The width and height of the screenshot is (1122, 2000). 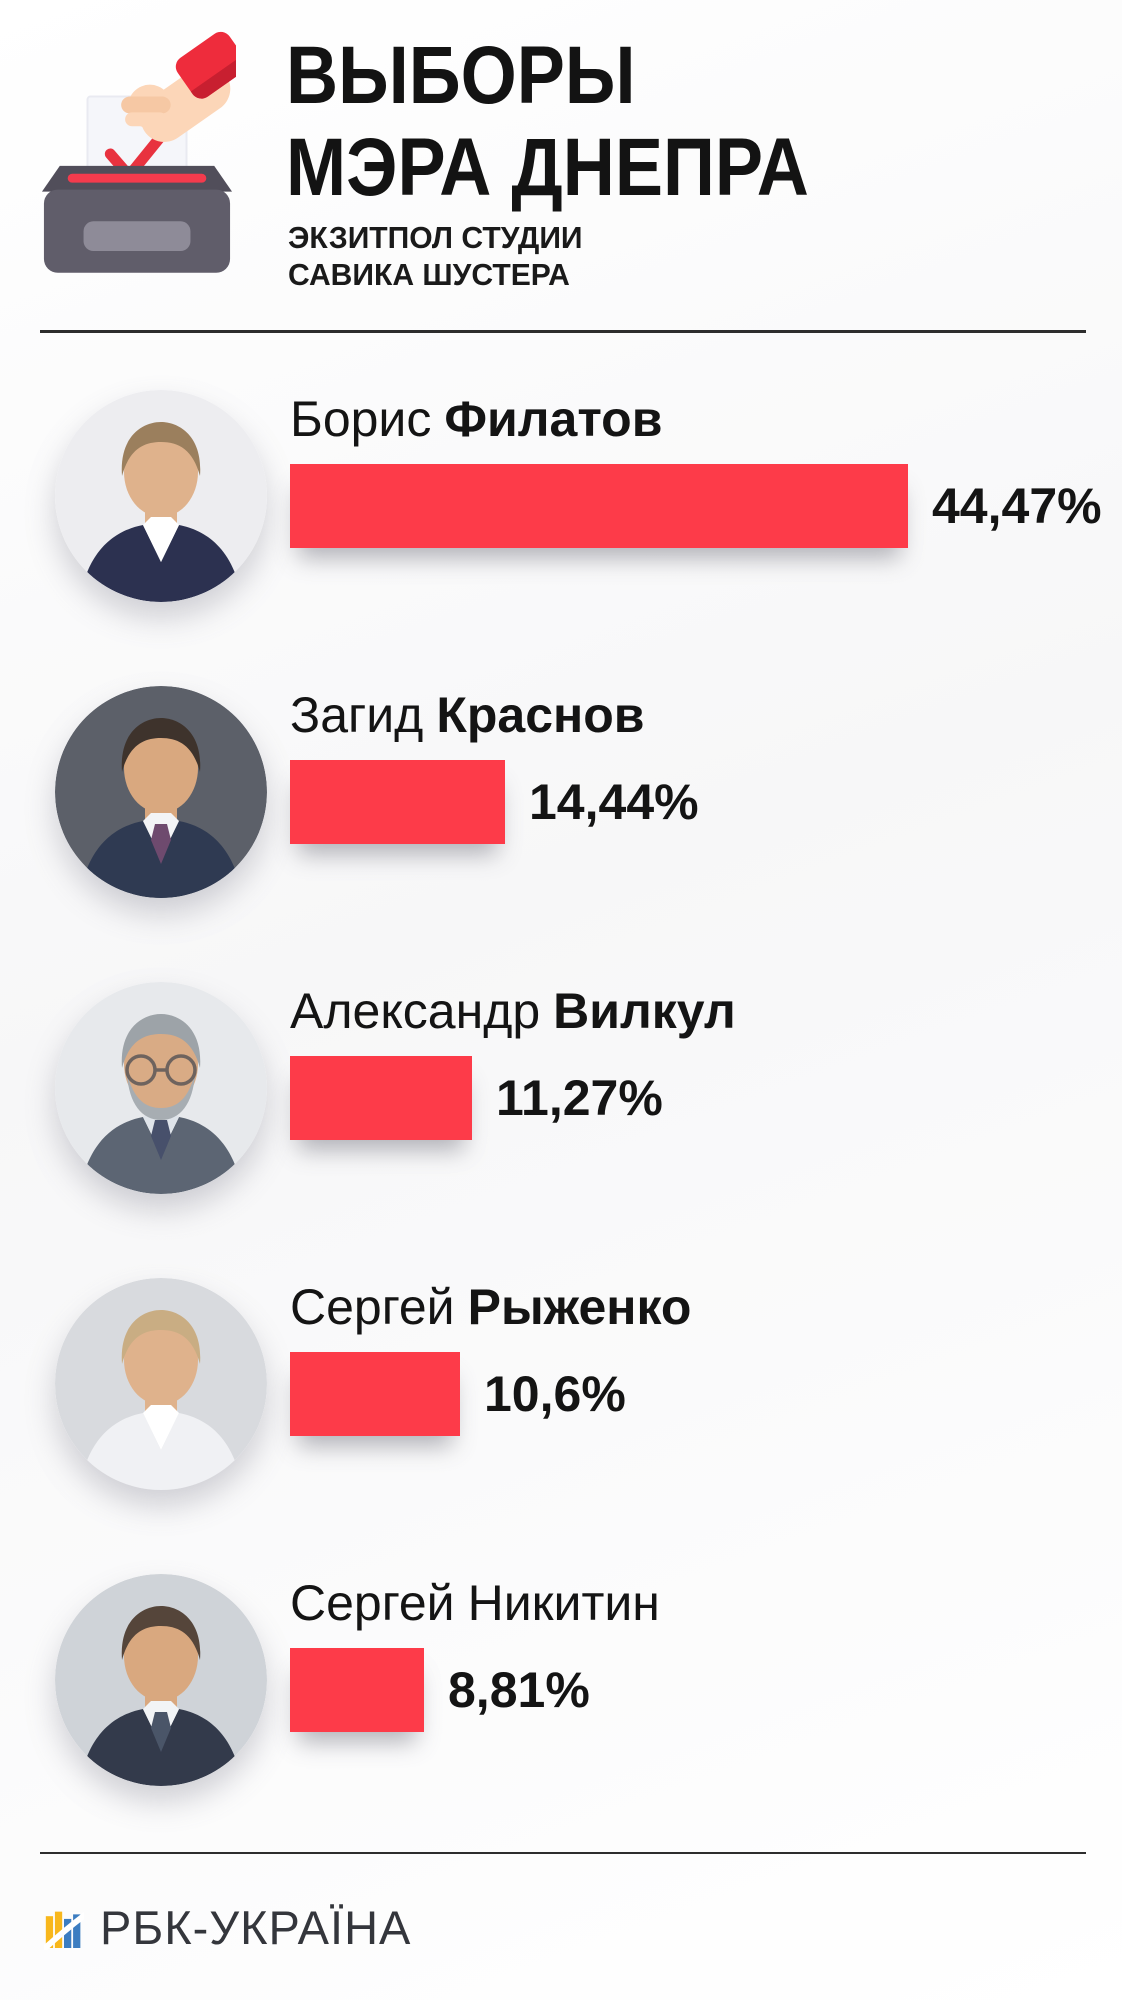 I want to click on candidate-row: Сергей Никитин 8,81%, so click(x=561, y=1720).